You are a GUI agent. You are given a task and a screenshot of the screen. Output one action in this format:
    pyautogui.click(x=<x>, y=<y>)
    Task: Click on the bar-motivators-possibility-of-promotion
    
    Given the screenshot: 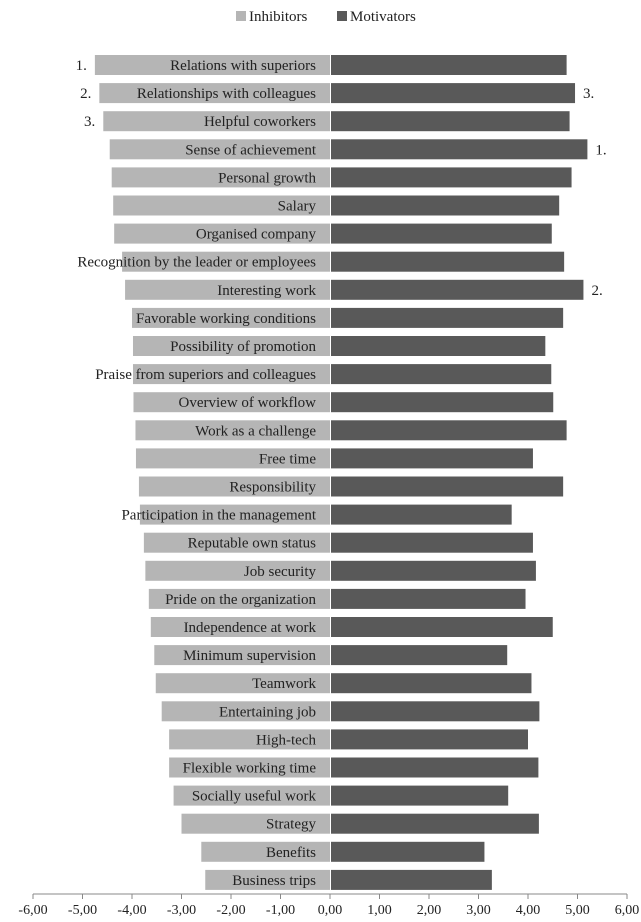 What is the action you would take?
    pyautogui.click(x=438, y=346)
    